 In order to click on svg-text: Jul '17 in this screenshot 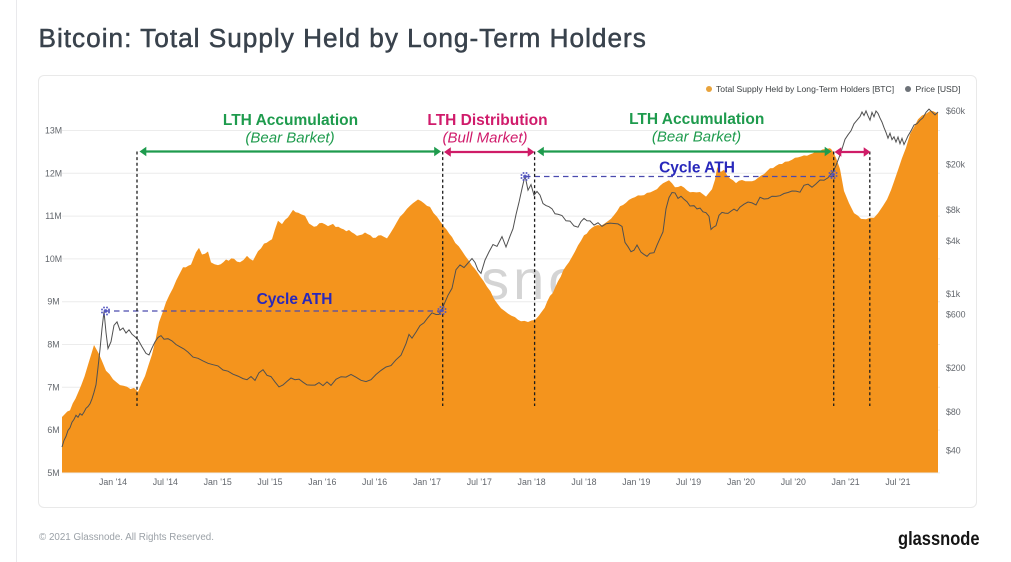, I will do `click(479, 482)`.